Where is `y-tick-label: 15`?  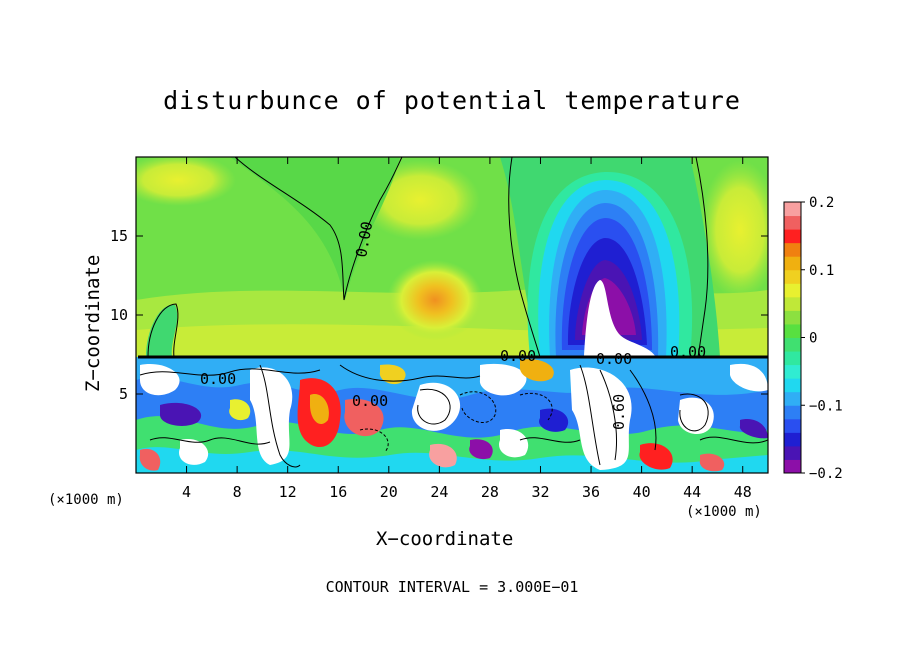 y-tick-label: 15 is located at coordinates (119, 236).